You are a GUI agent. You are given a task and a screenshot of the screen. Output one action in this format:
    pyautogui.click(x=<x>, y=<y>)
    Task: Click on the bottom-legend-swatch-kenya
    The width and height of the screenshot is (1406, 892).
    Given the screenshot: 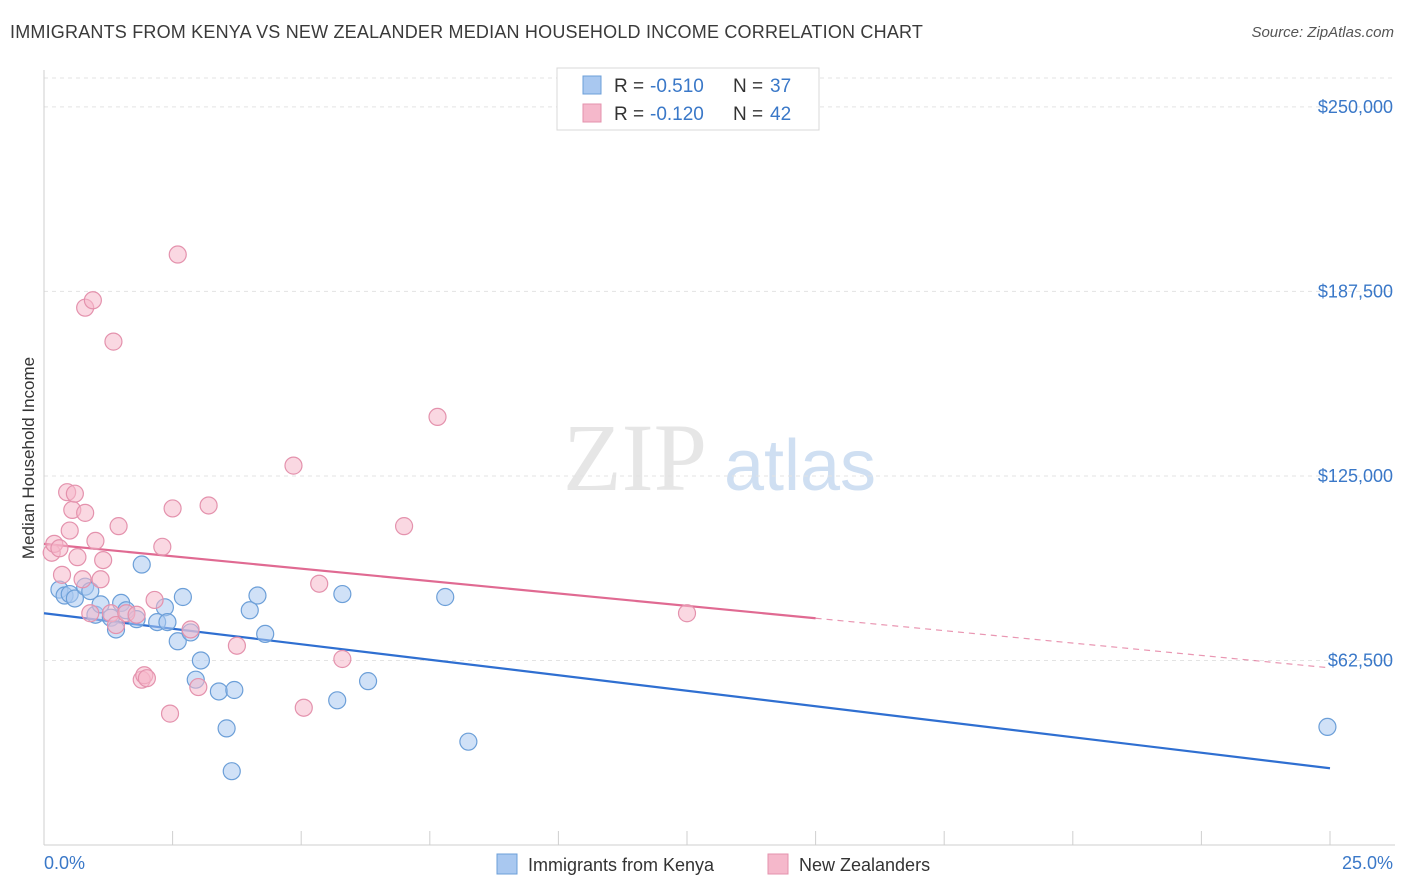 What is the action you would take?
    pyautogui.click(x=507, y=864)
    